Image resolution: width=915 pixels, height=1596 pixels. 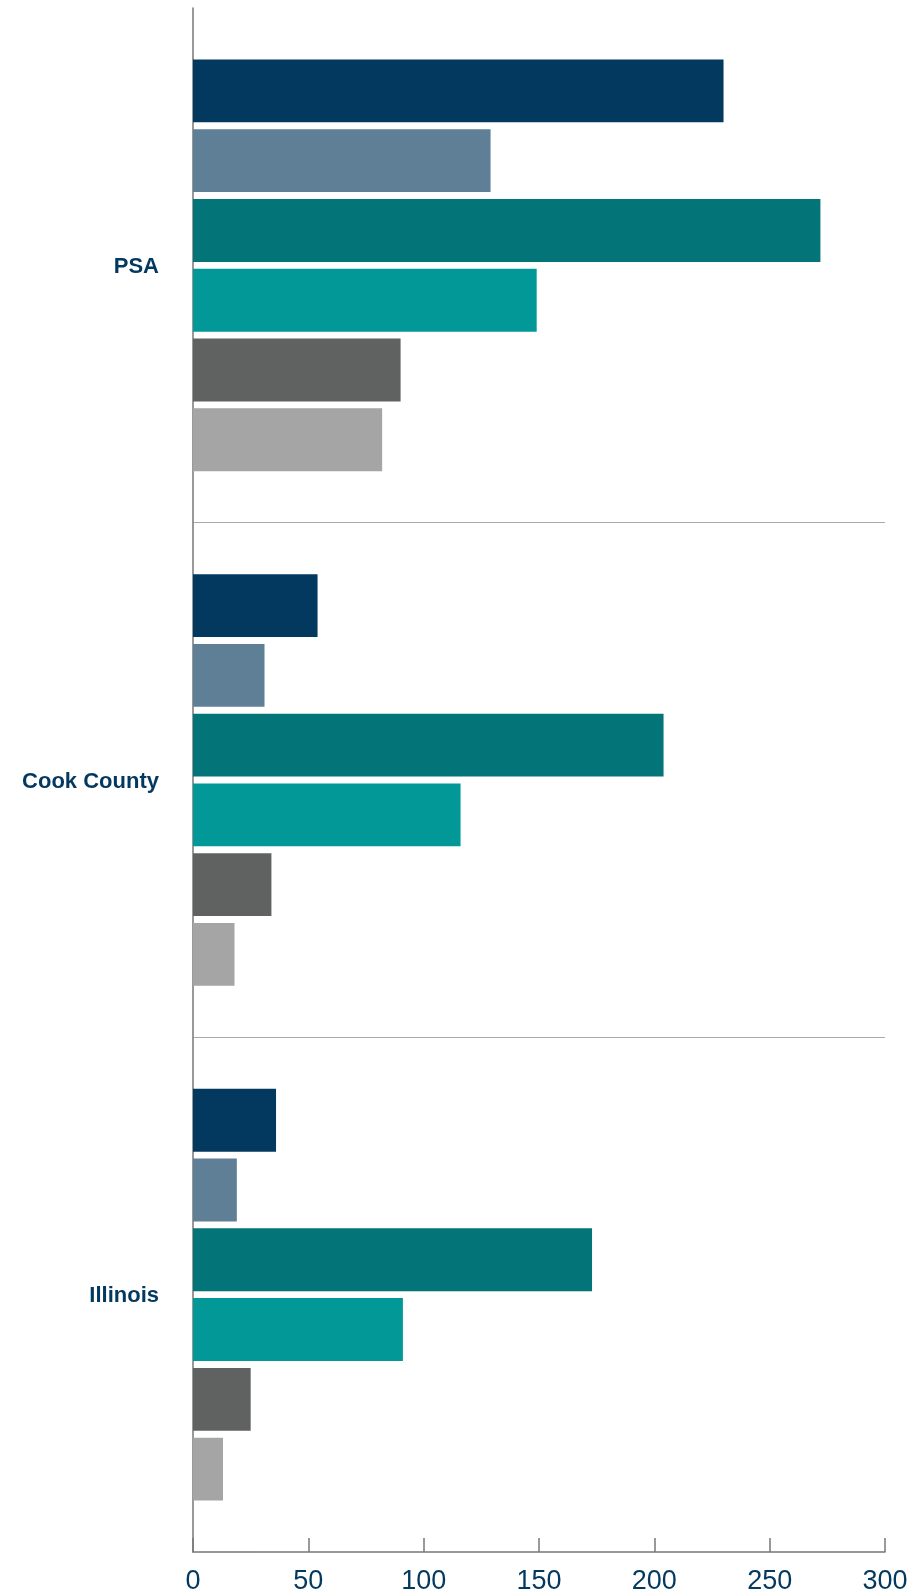 What do you see at coordinates (424, 1579) in the screenshot?
I see `x-tick-label: 100` at bounding box center [424, 1579].